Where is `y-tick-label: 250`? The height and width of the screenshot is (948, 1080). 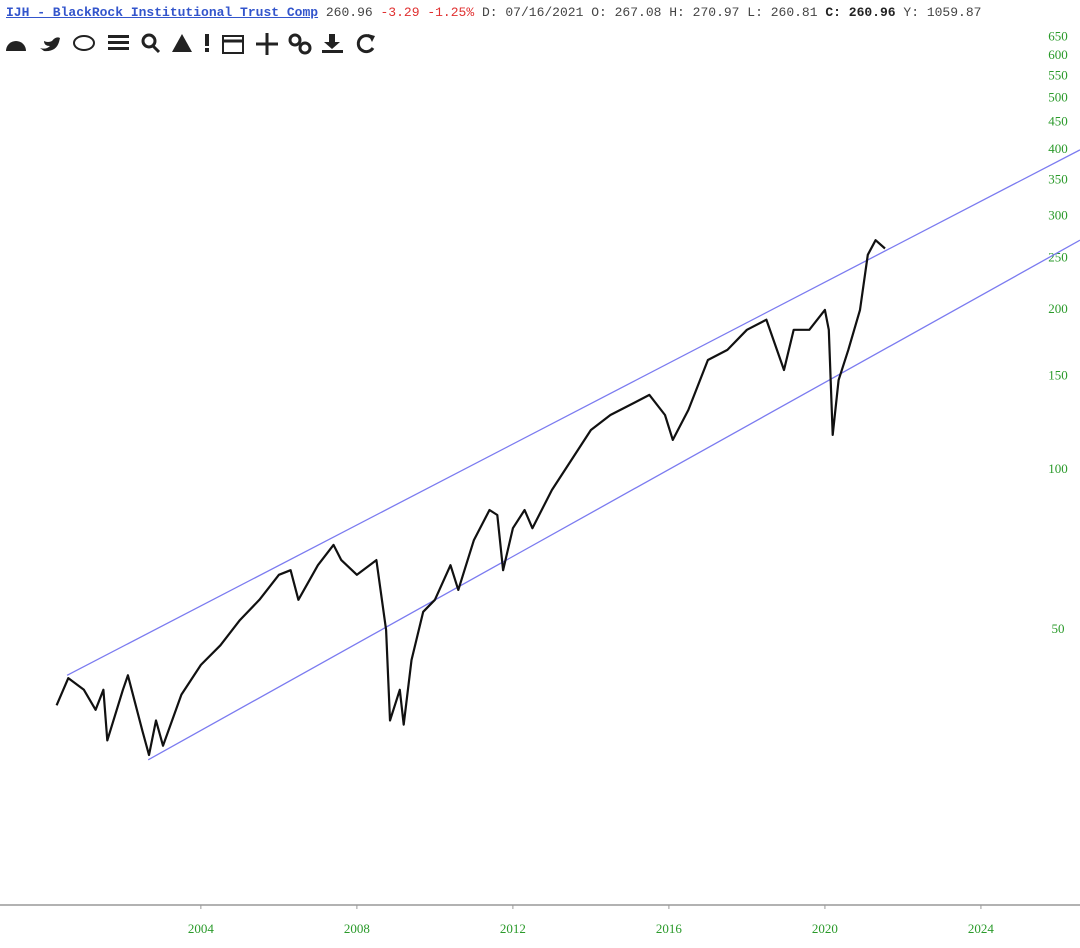 y-tick-label: 250 is located at coordinates (1058, 256).